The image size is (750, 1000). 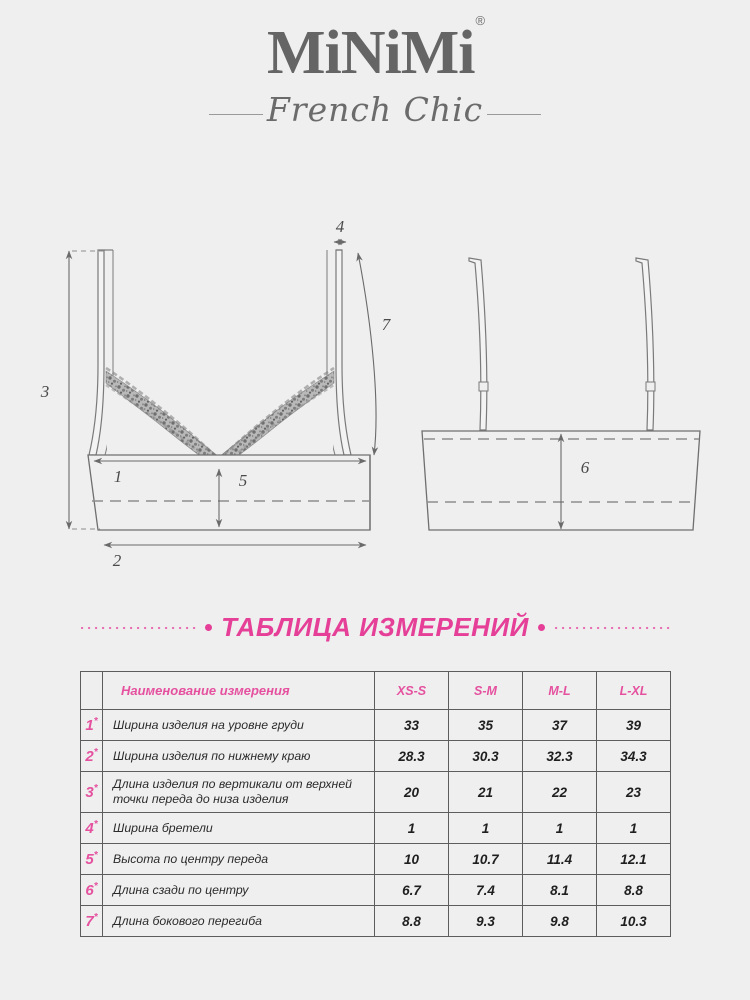 I want to click on row-number: 1*, so click(x=91, y=725).